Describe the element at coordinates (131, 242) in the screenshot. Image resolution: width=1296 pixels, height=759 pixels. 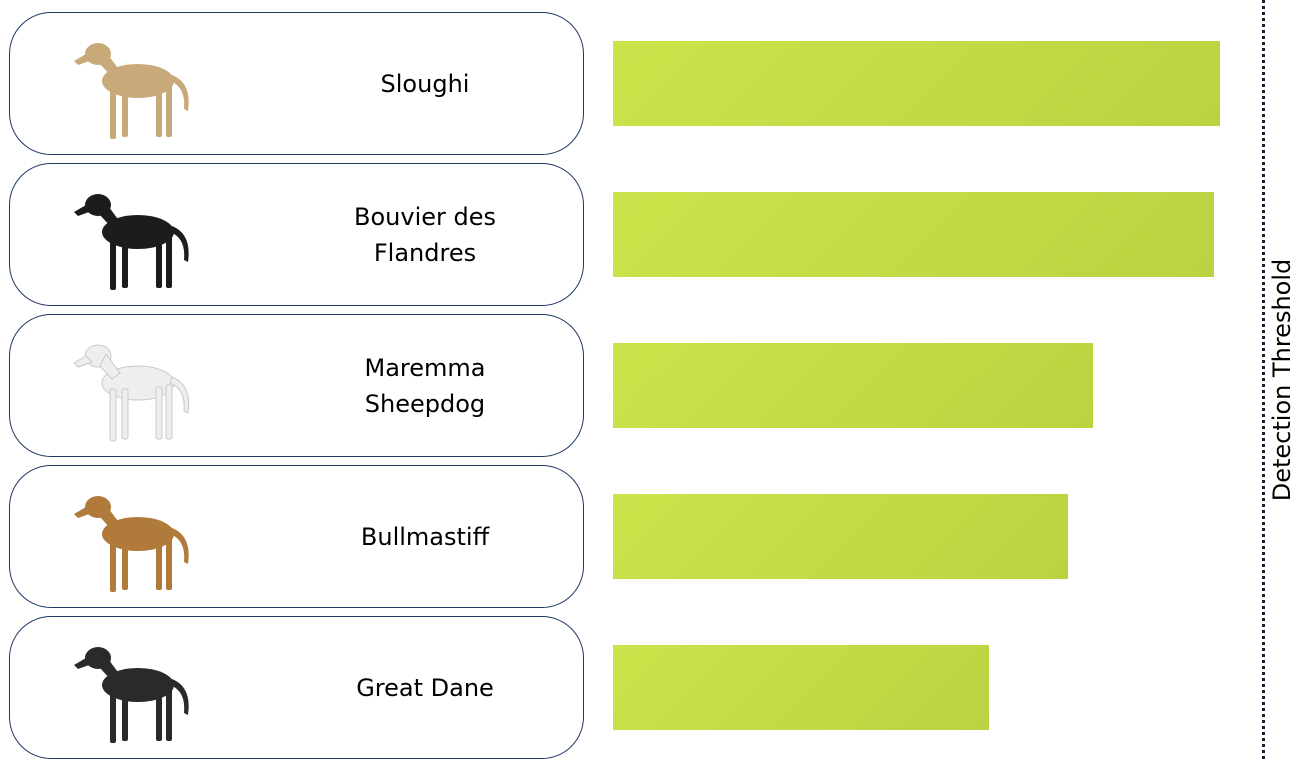
I see `bouvier-des-flandres-dog-image` at that location.